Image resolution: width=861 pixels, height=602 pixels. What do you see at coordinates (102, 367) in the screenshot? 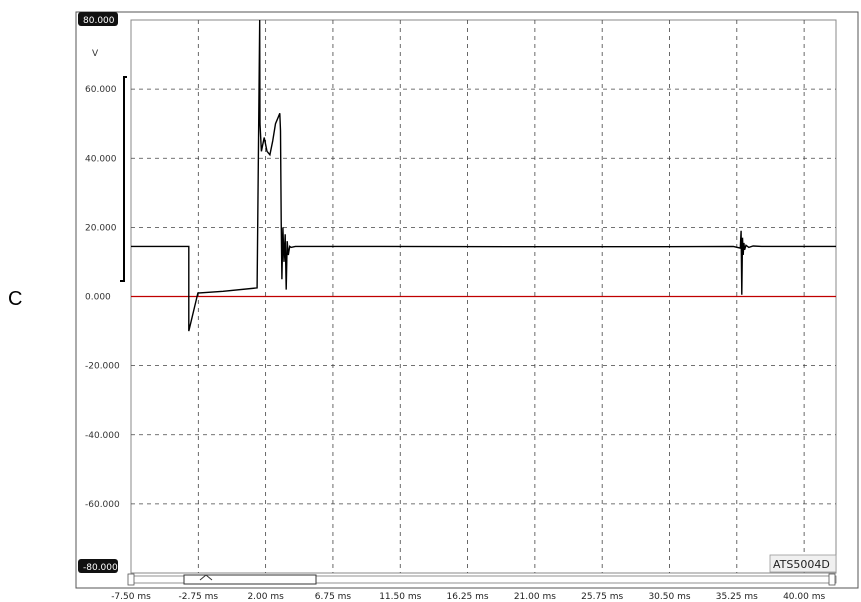
I see `y-tick-label: -20.000` at bounding box center [102, 367].